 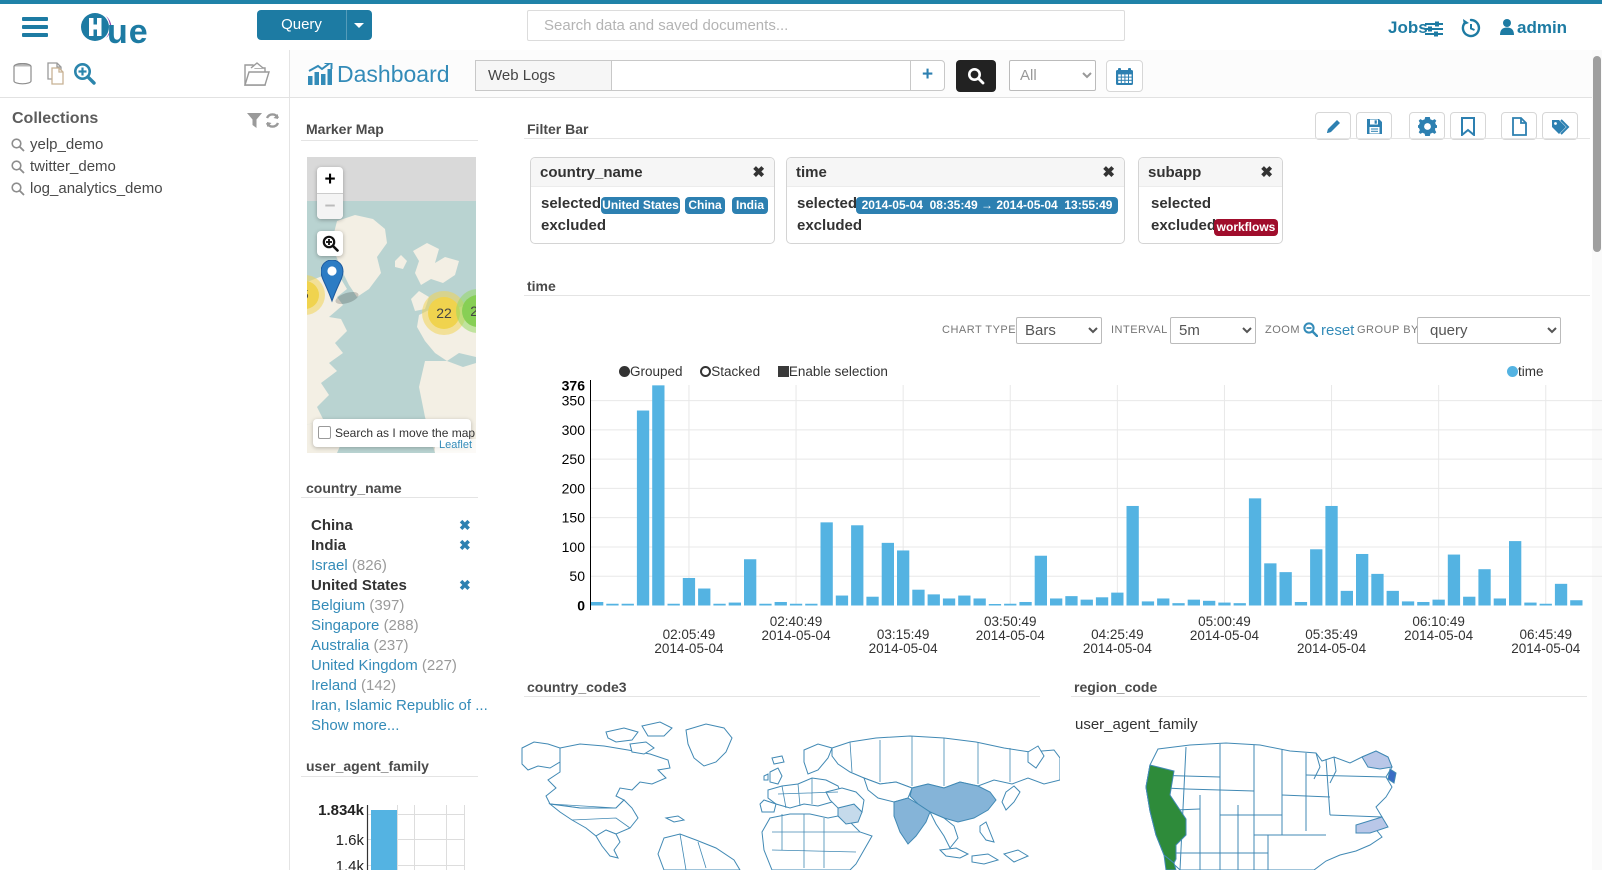 What do you see at coordinates (581, 606) in the screenshot?
I see `svg-text: 0` at bounding box center [581, 606].